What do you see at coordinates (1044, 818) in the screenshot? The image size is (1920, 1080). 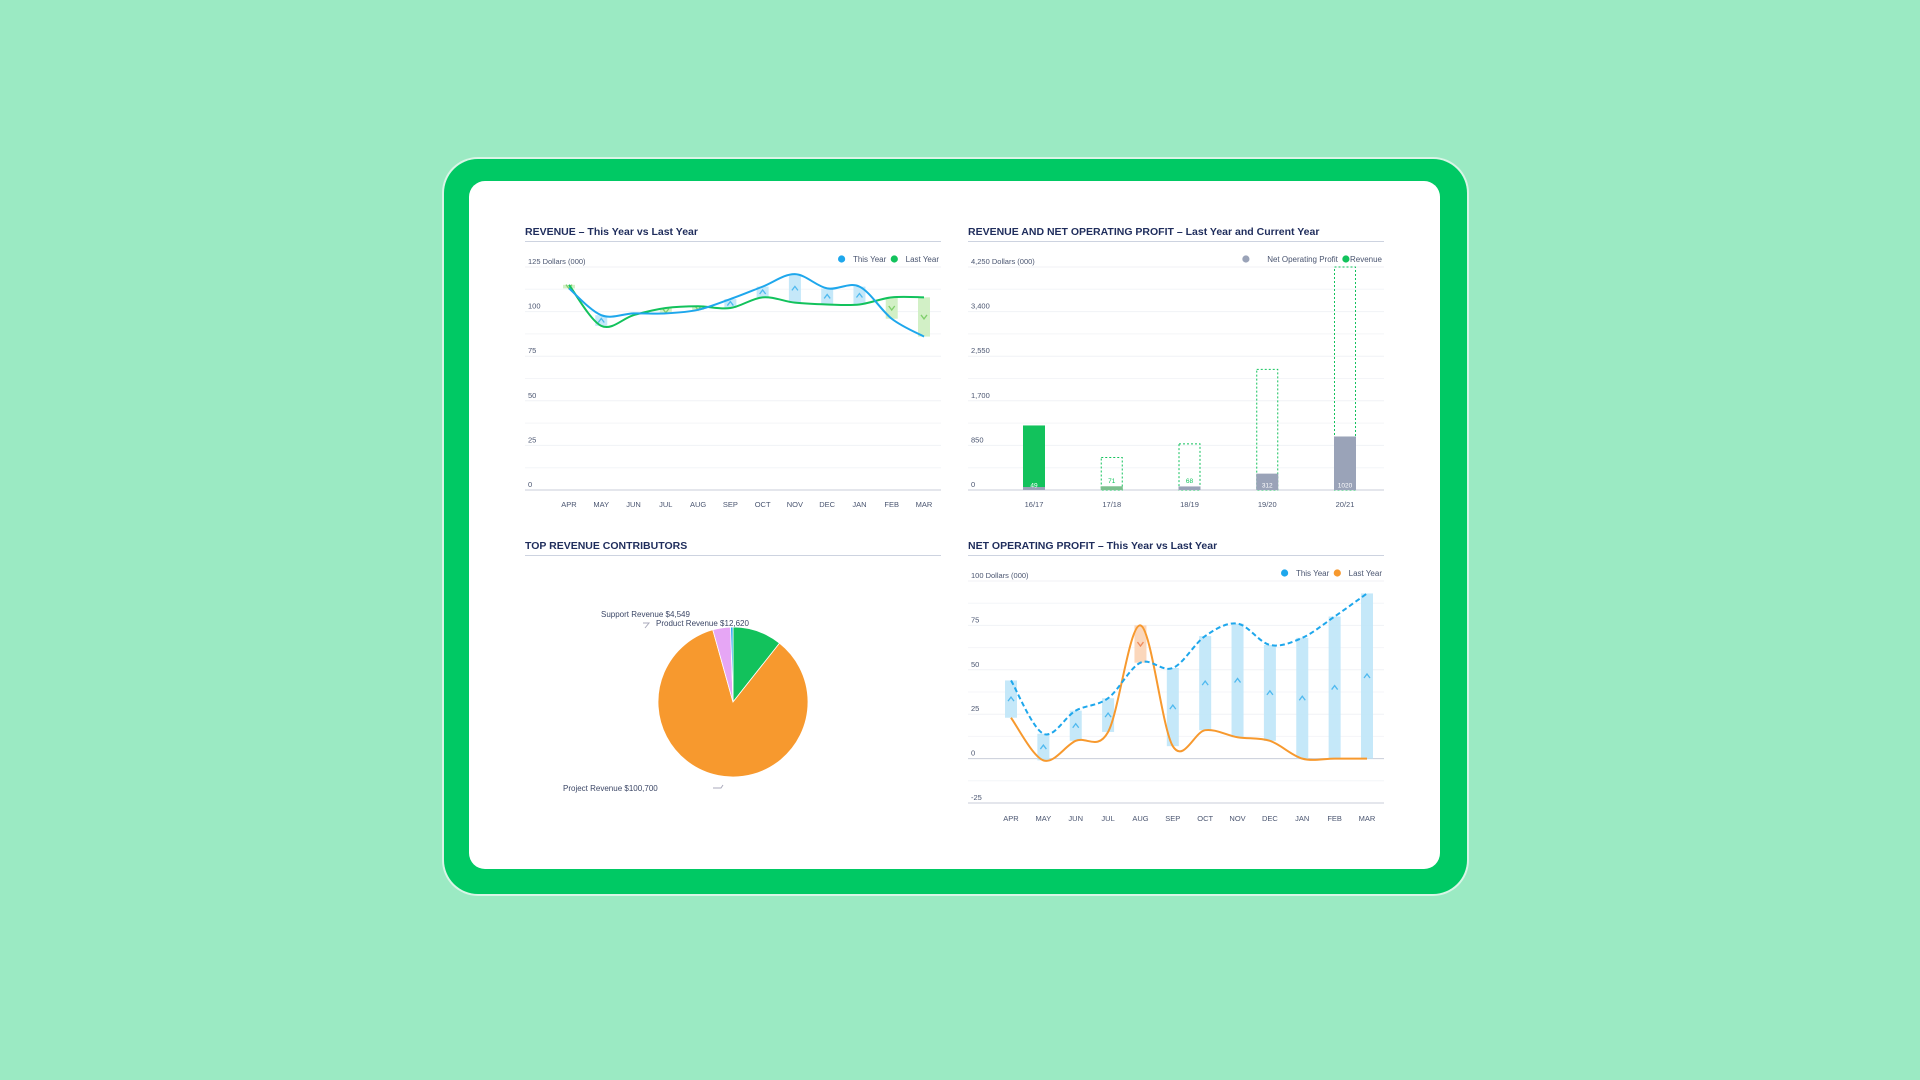 I see `x-tick-label: MAY` at bounding box center [1044, 818].